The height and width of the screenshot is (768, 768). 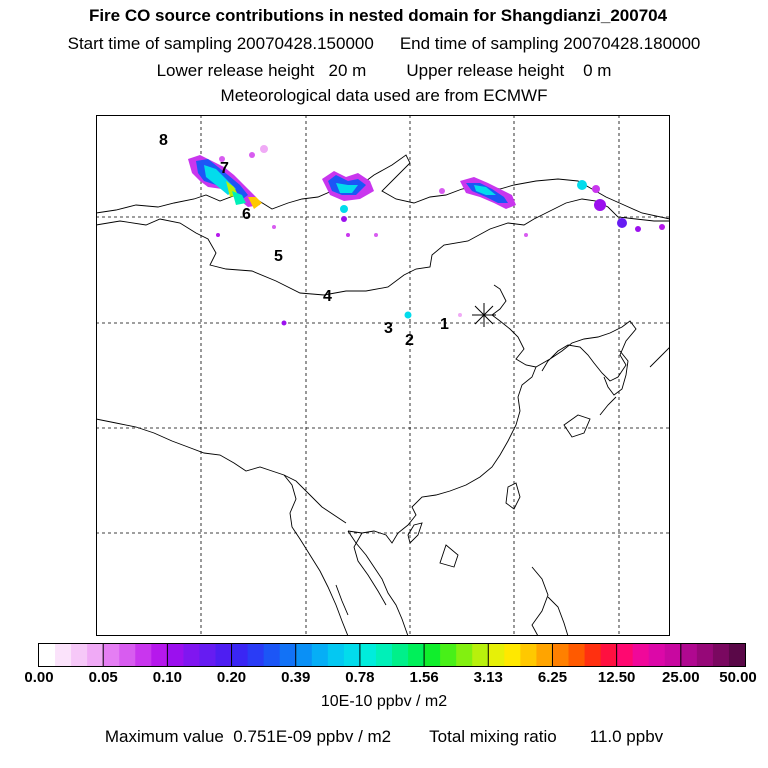 I want to click on met-data-label: Meteorological data used are from ECMWF, so click(x=384, y=95).